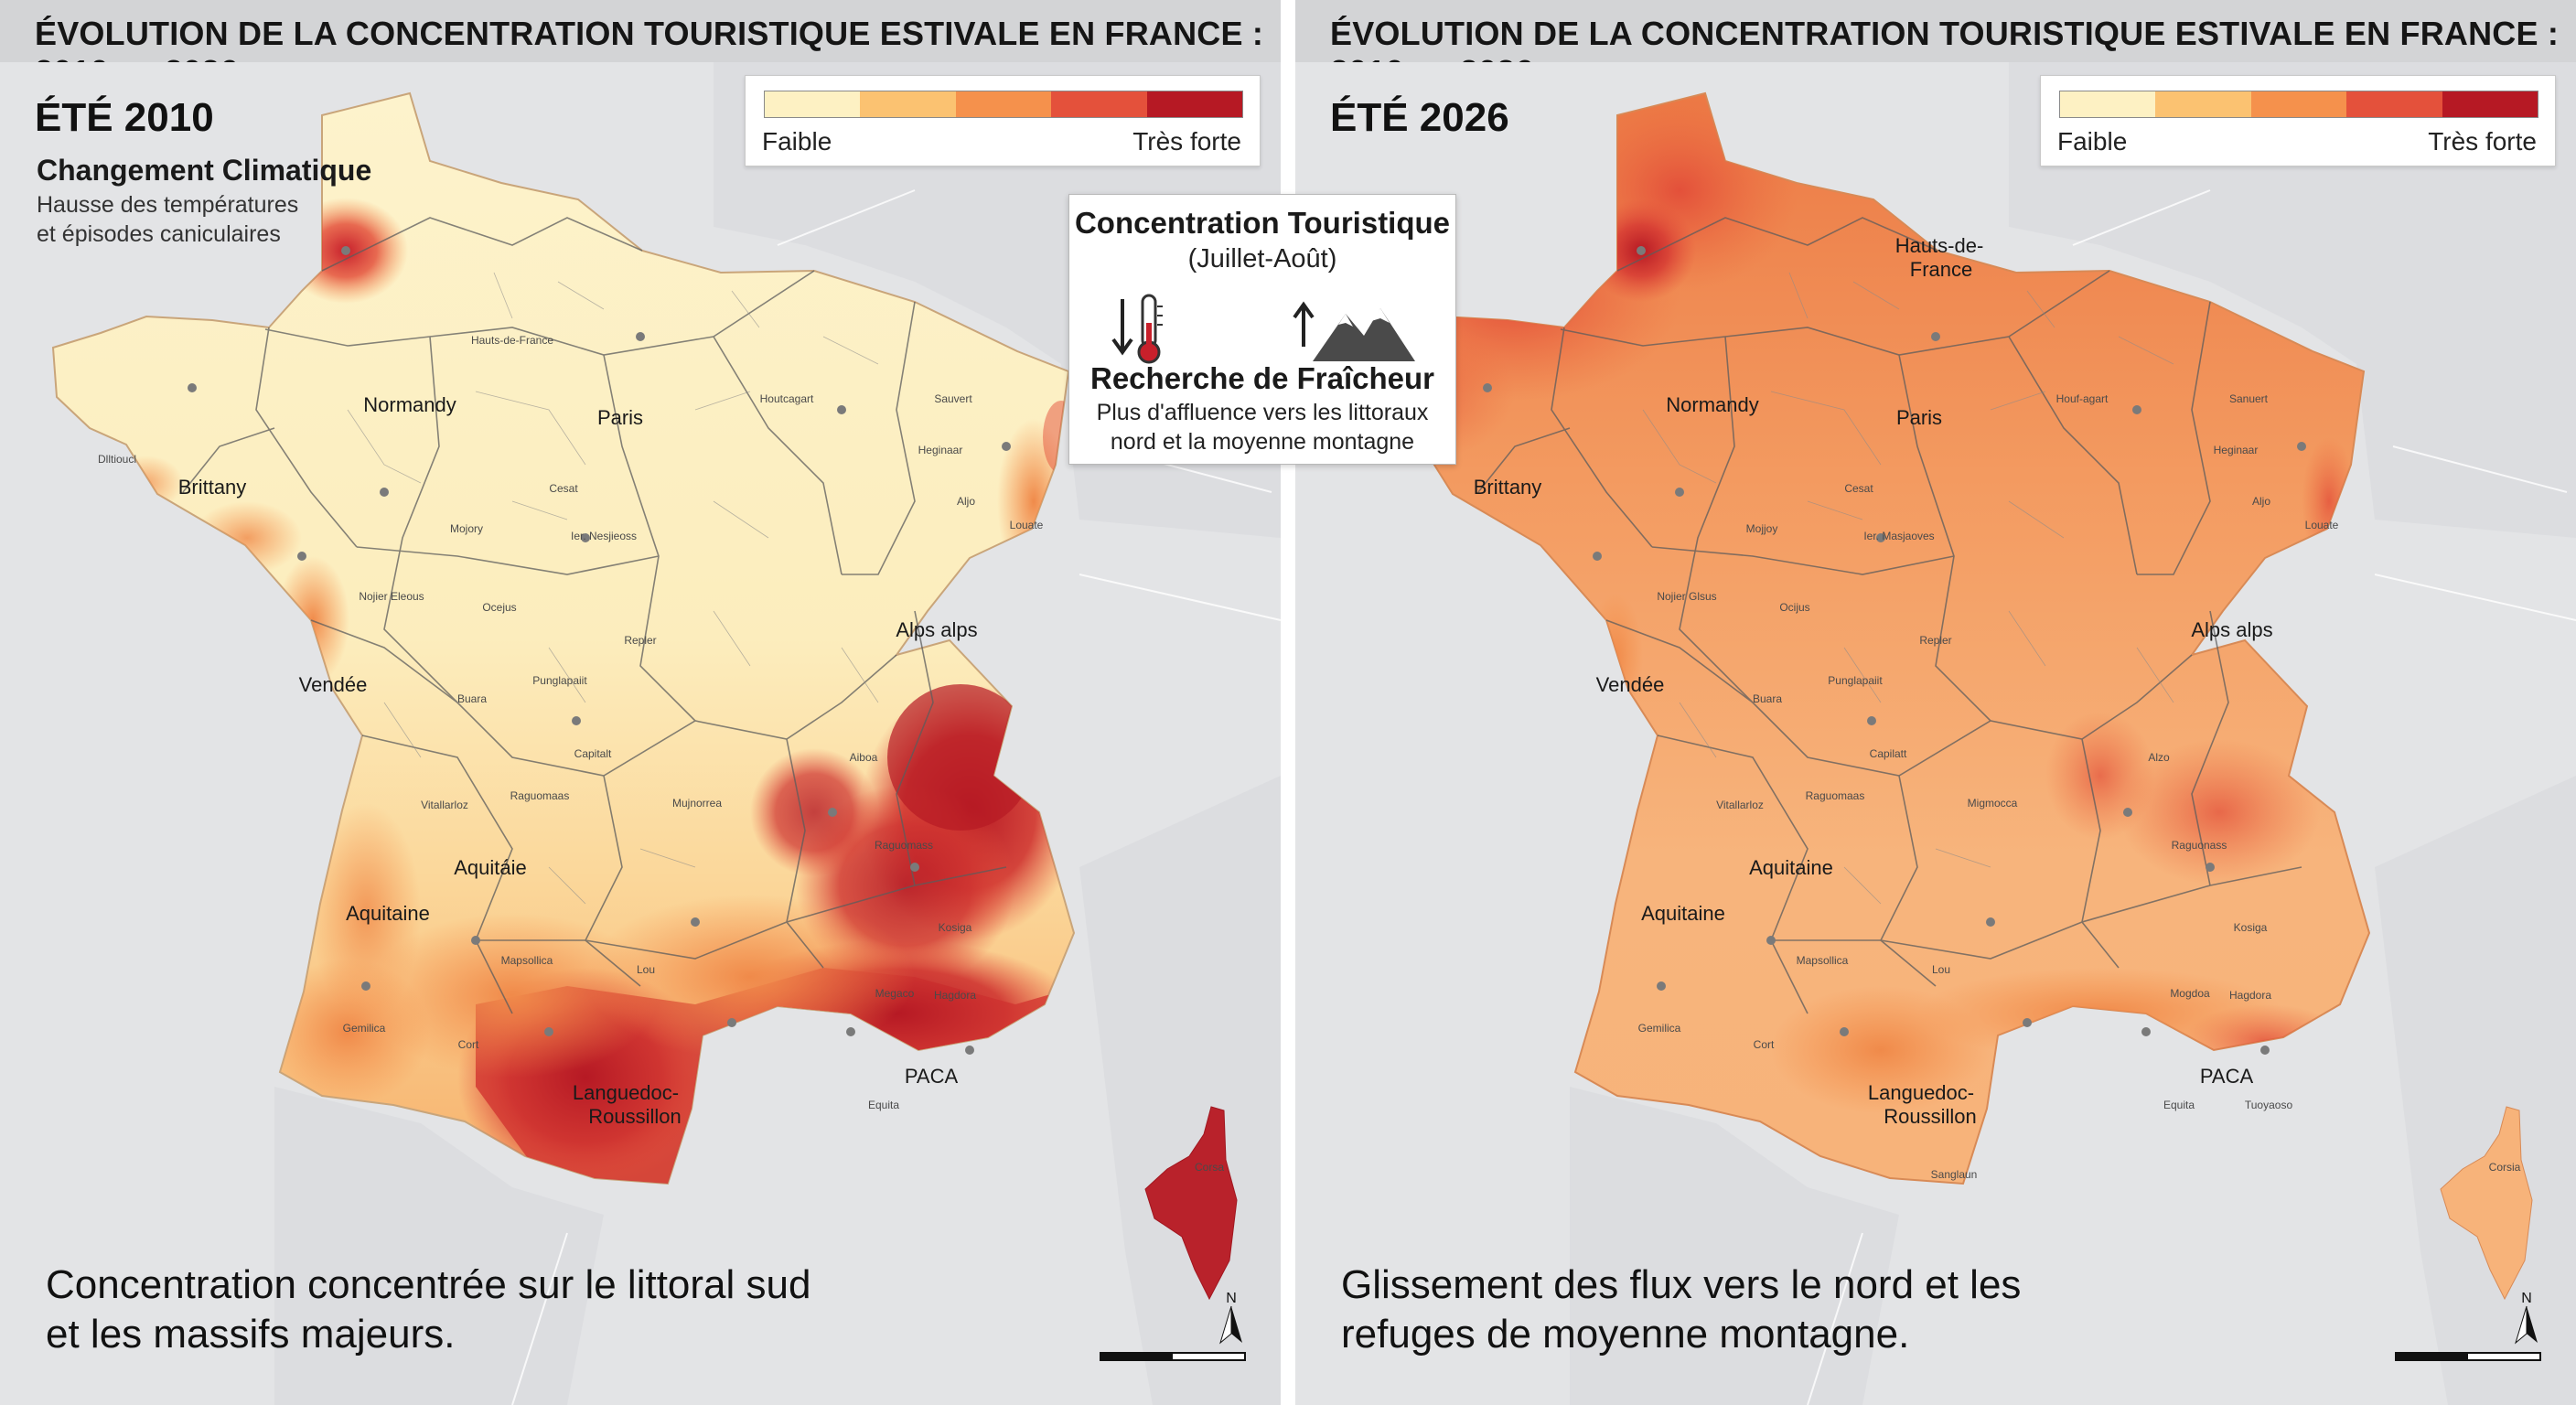  I want to click on info-subtitle: (Juillet-Août), so click(1262, 258).